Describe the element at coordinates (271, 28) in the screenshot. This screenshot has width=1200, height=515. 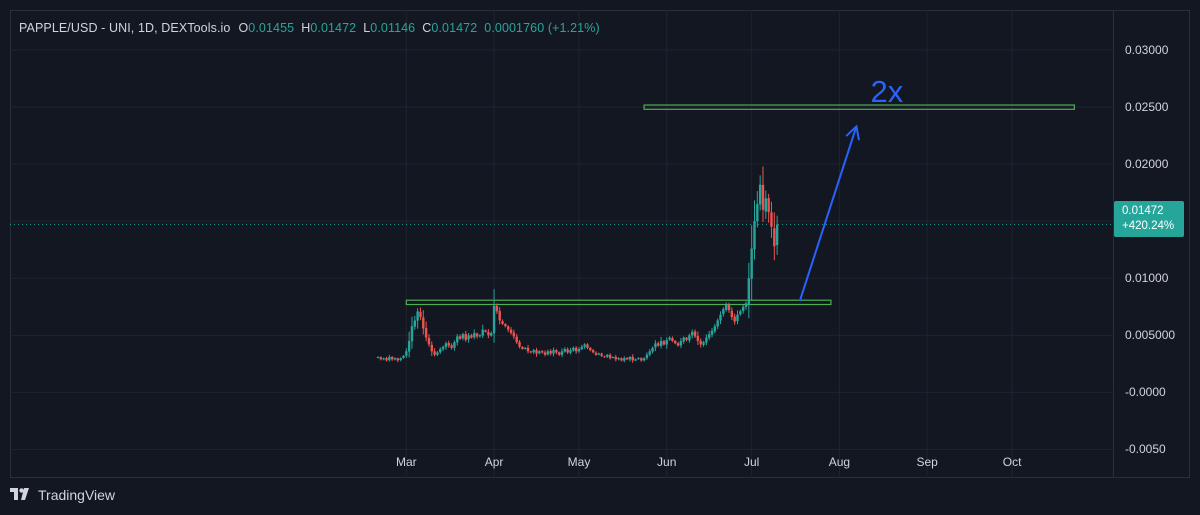
I see `open-value: 0.01455` at that location.